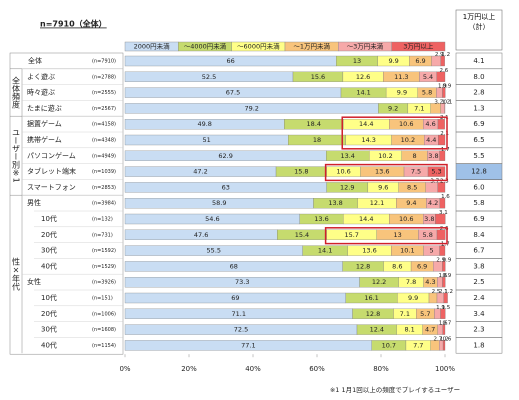  I want to click on data-label: 7.8, so click(411, 282).